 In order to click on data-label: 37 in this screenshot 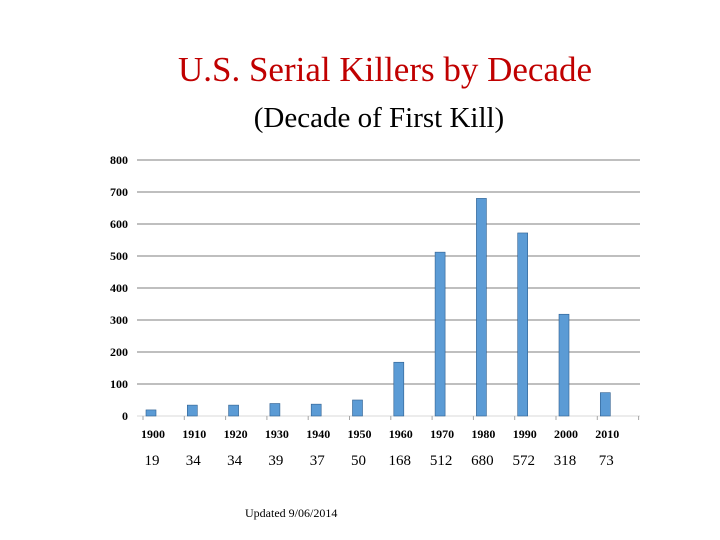, I will do `click(318, 461)`.